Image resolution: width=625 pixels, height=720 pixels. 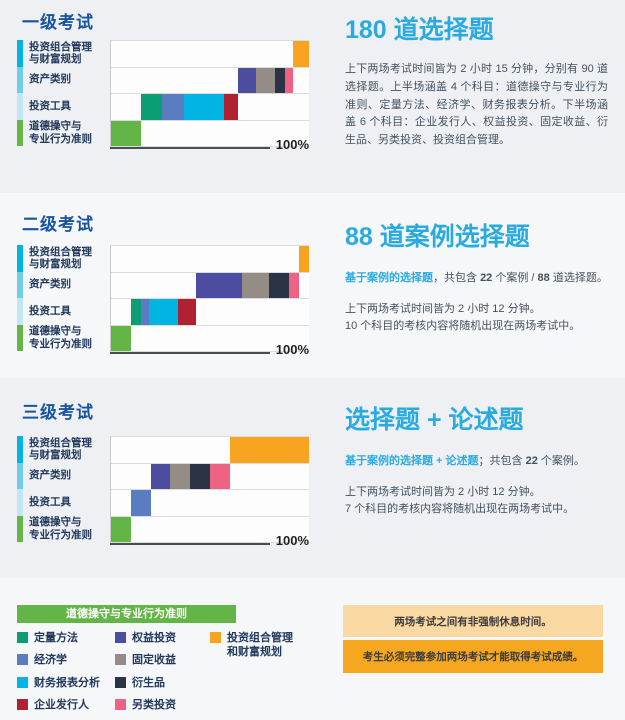 I want to click on category-label-text: 投资组合管理 与财富规划, so click(x=60, y=53).